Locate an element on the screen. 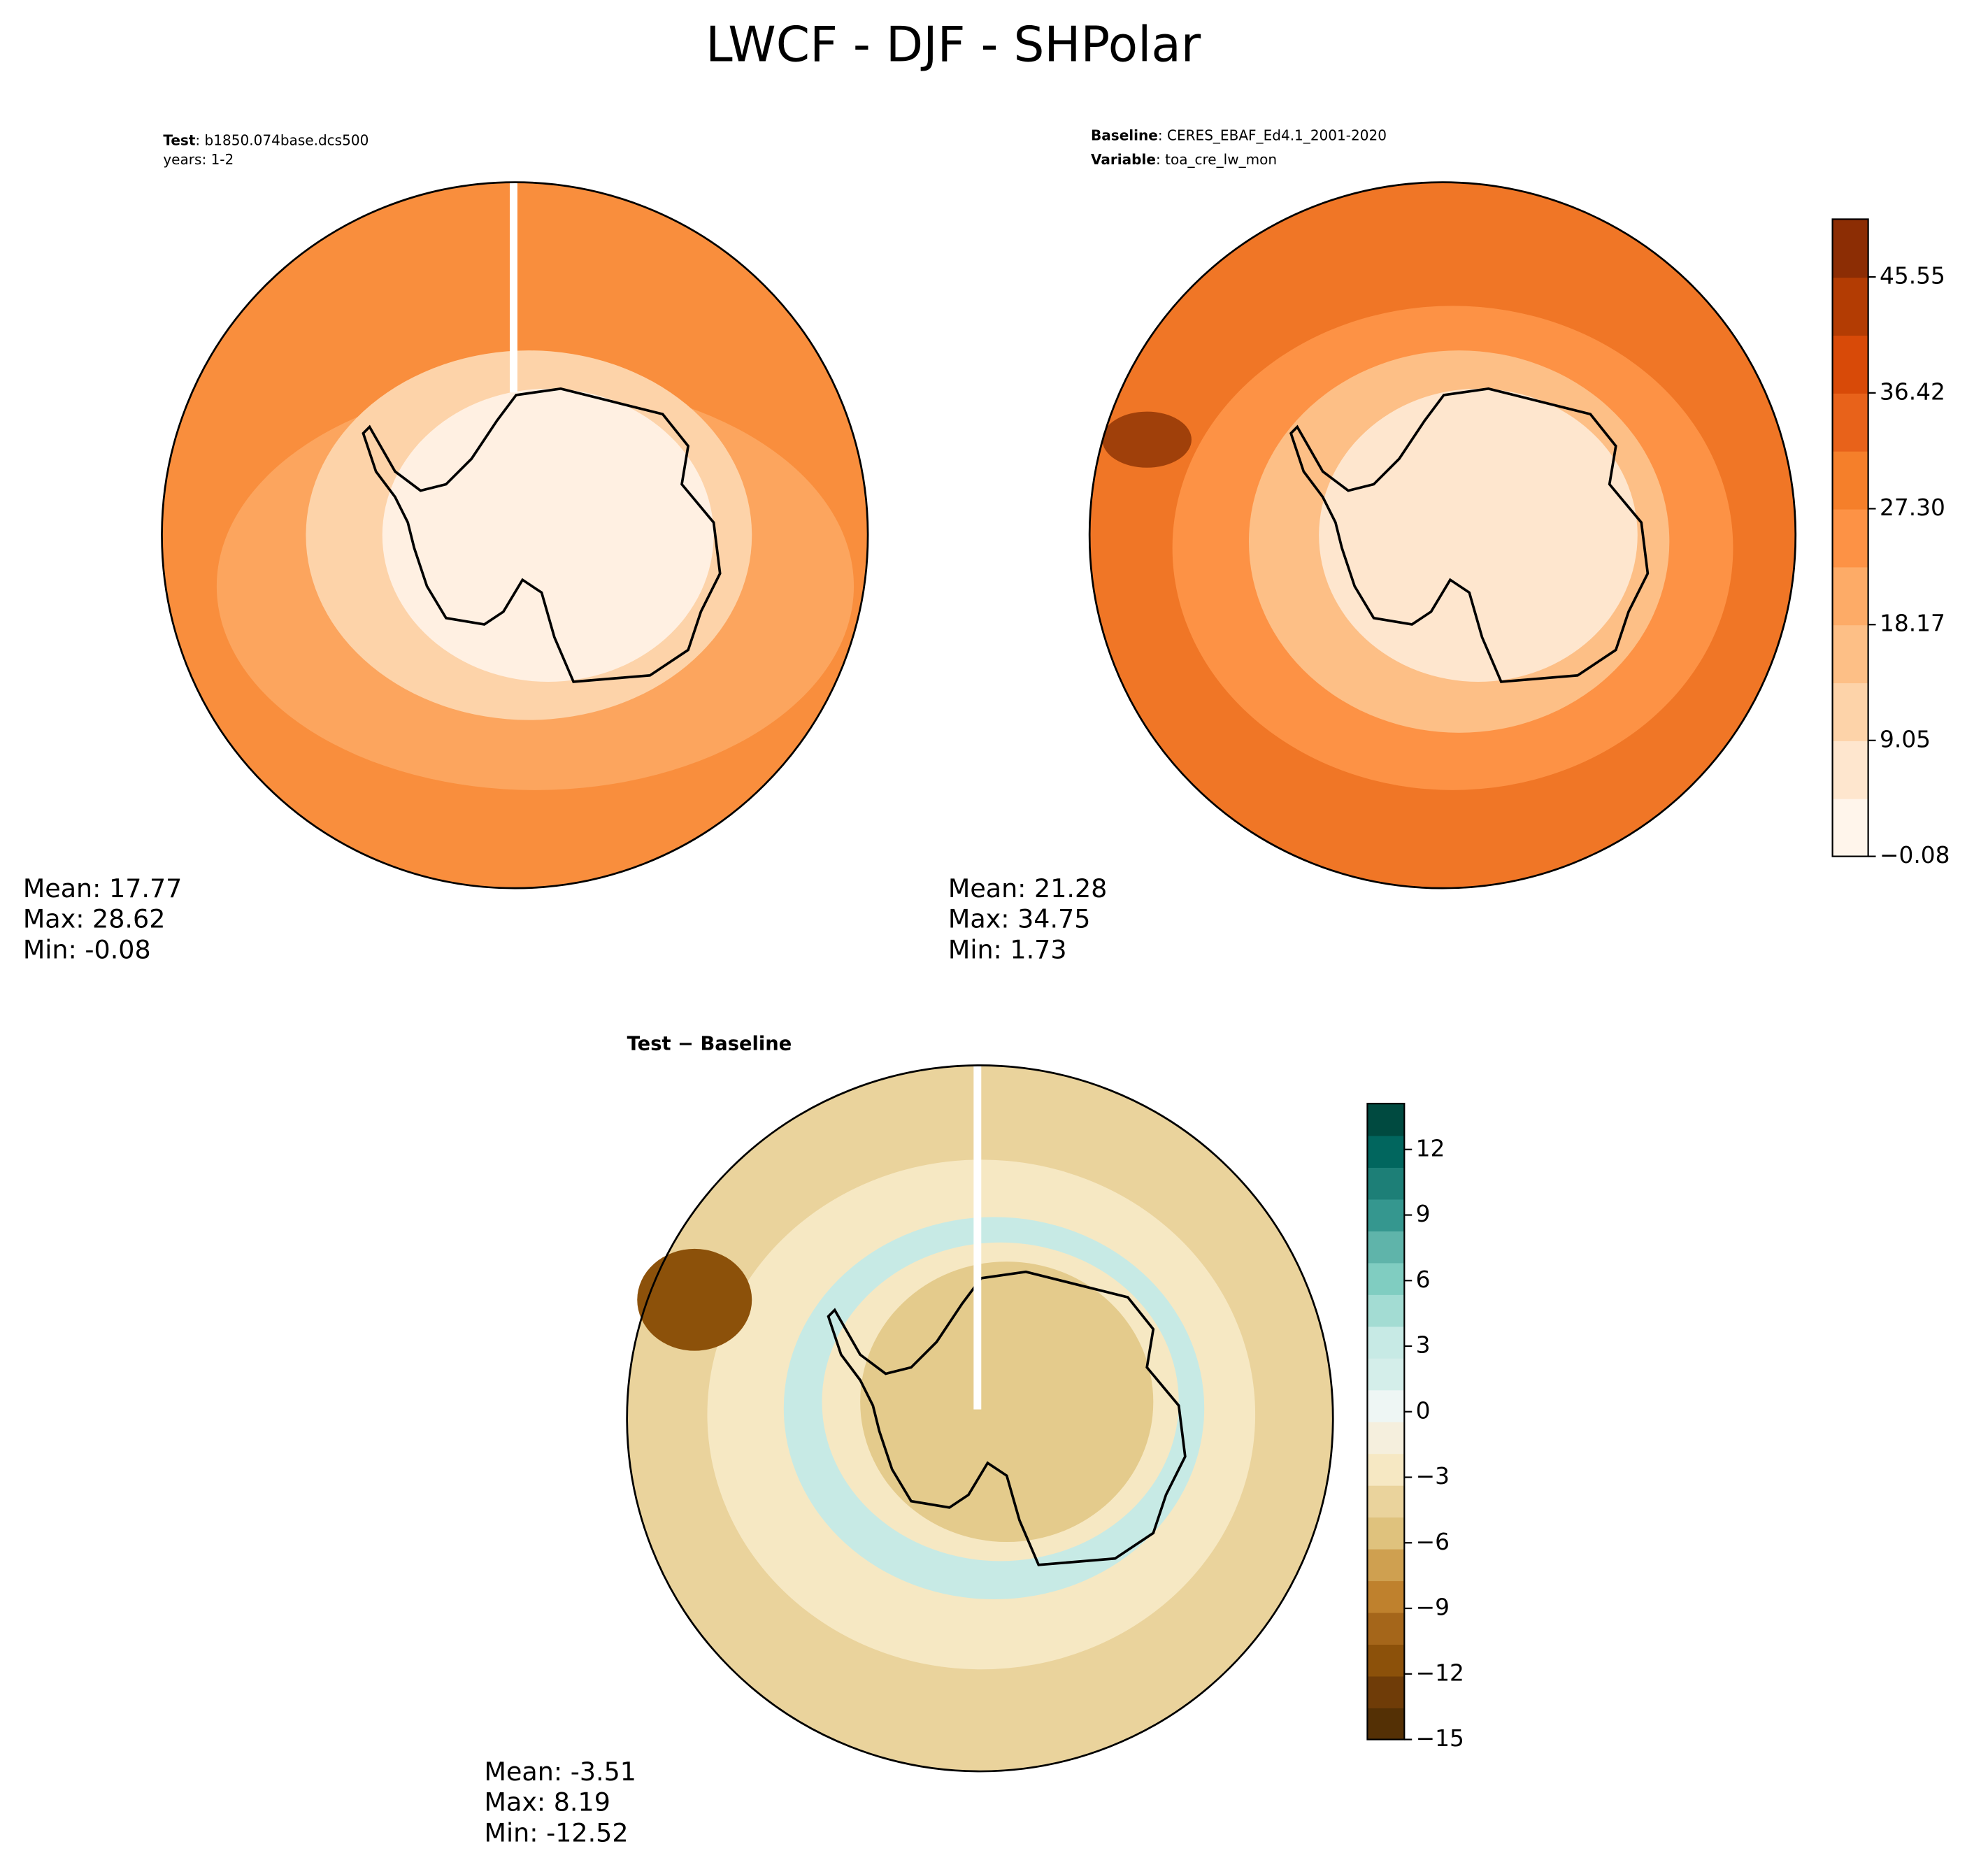 The image size is (1988, 1865). colorbar-tick-label: −6 is located at coordinates (1433, 1542).